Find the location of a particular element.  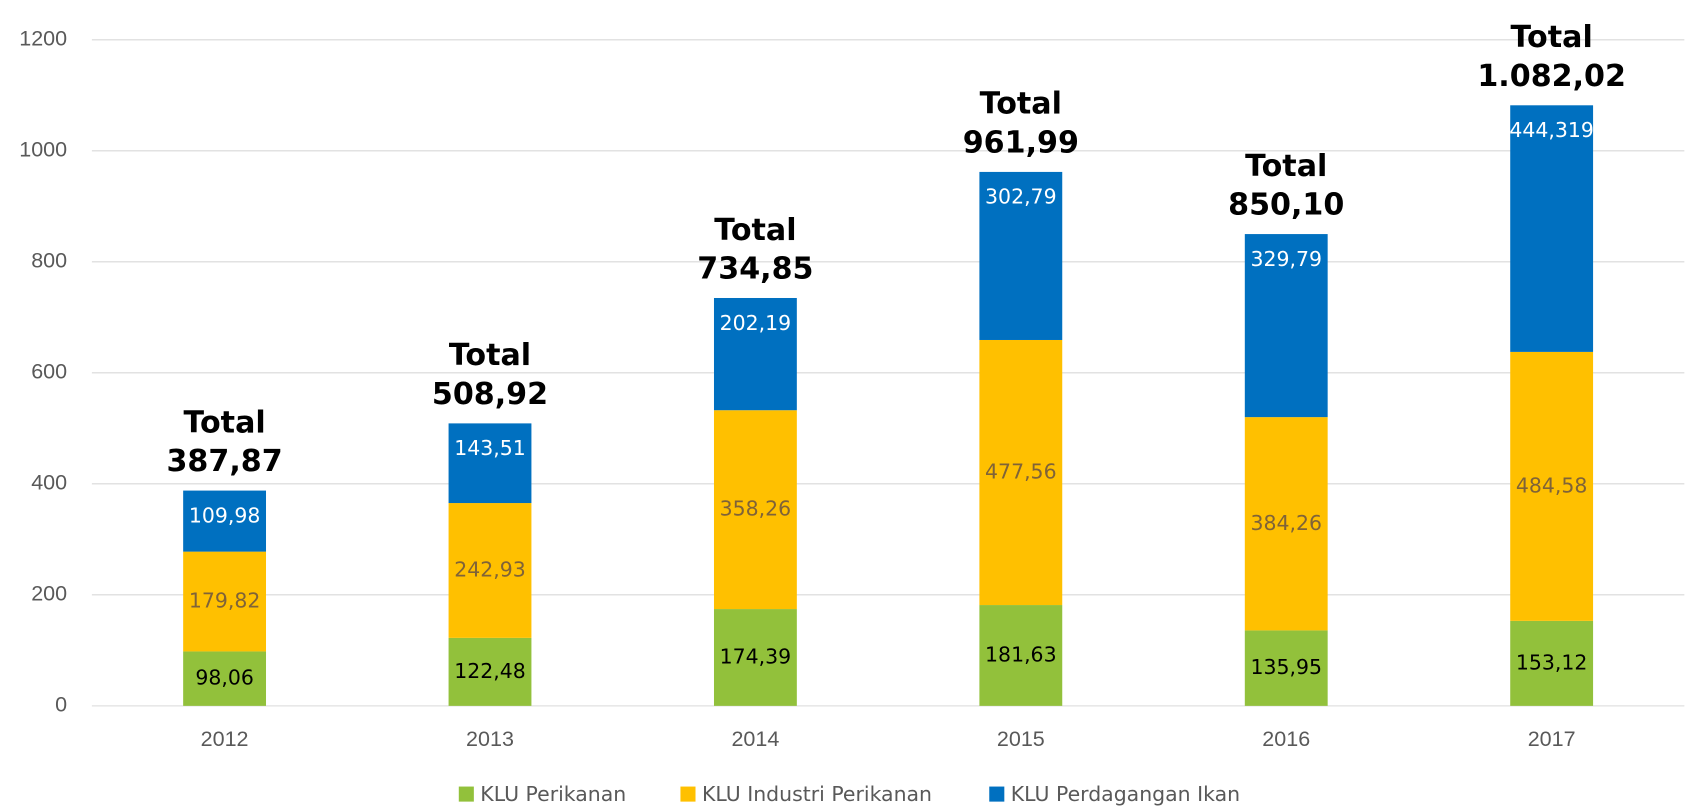

segment-label: 98,06 is located at coordinates (224, 678).